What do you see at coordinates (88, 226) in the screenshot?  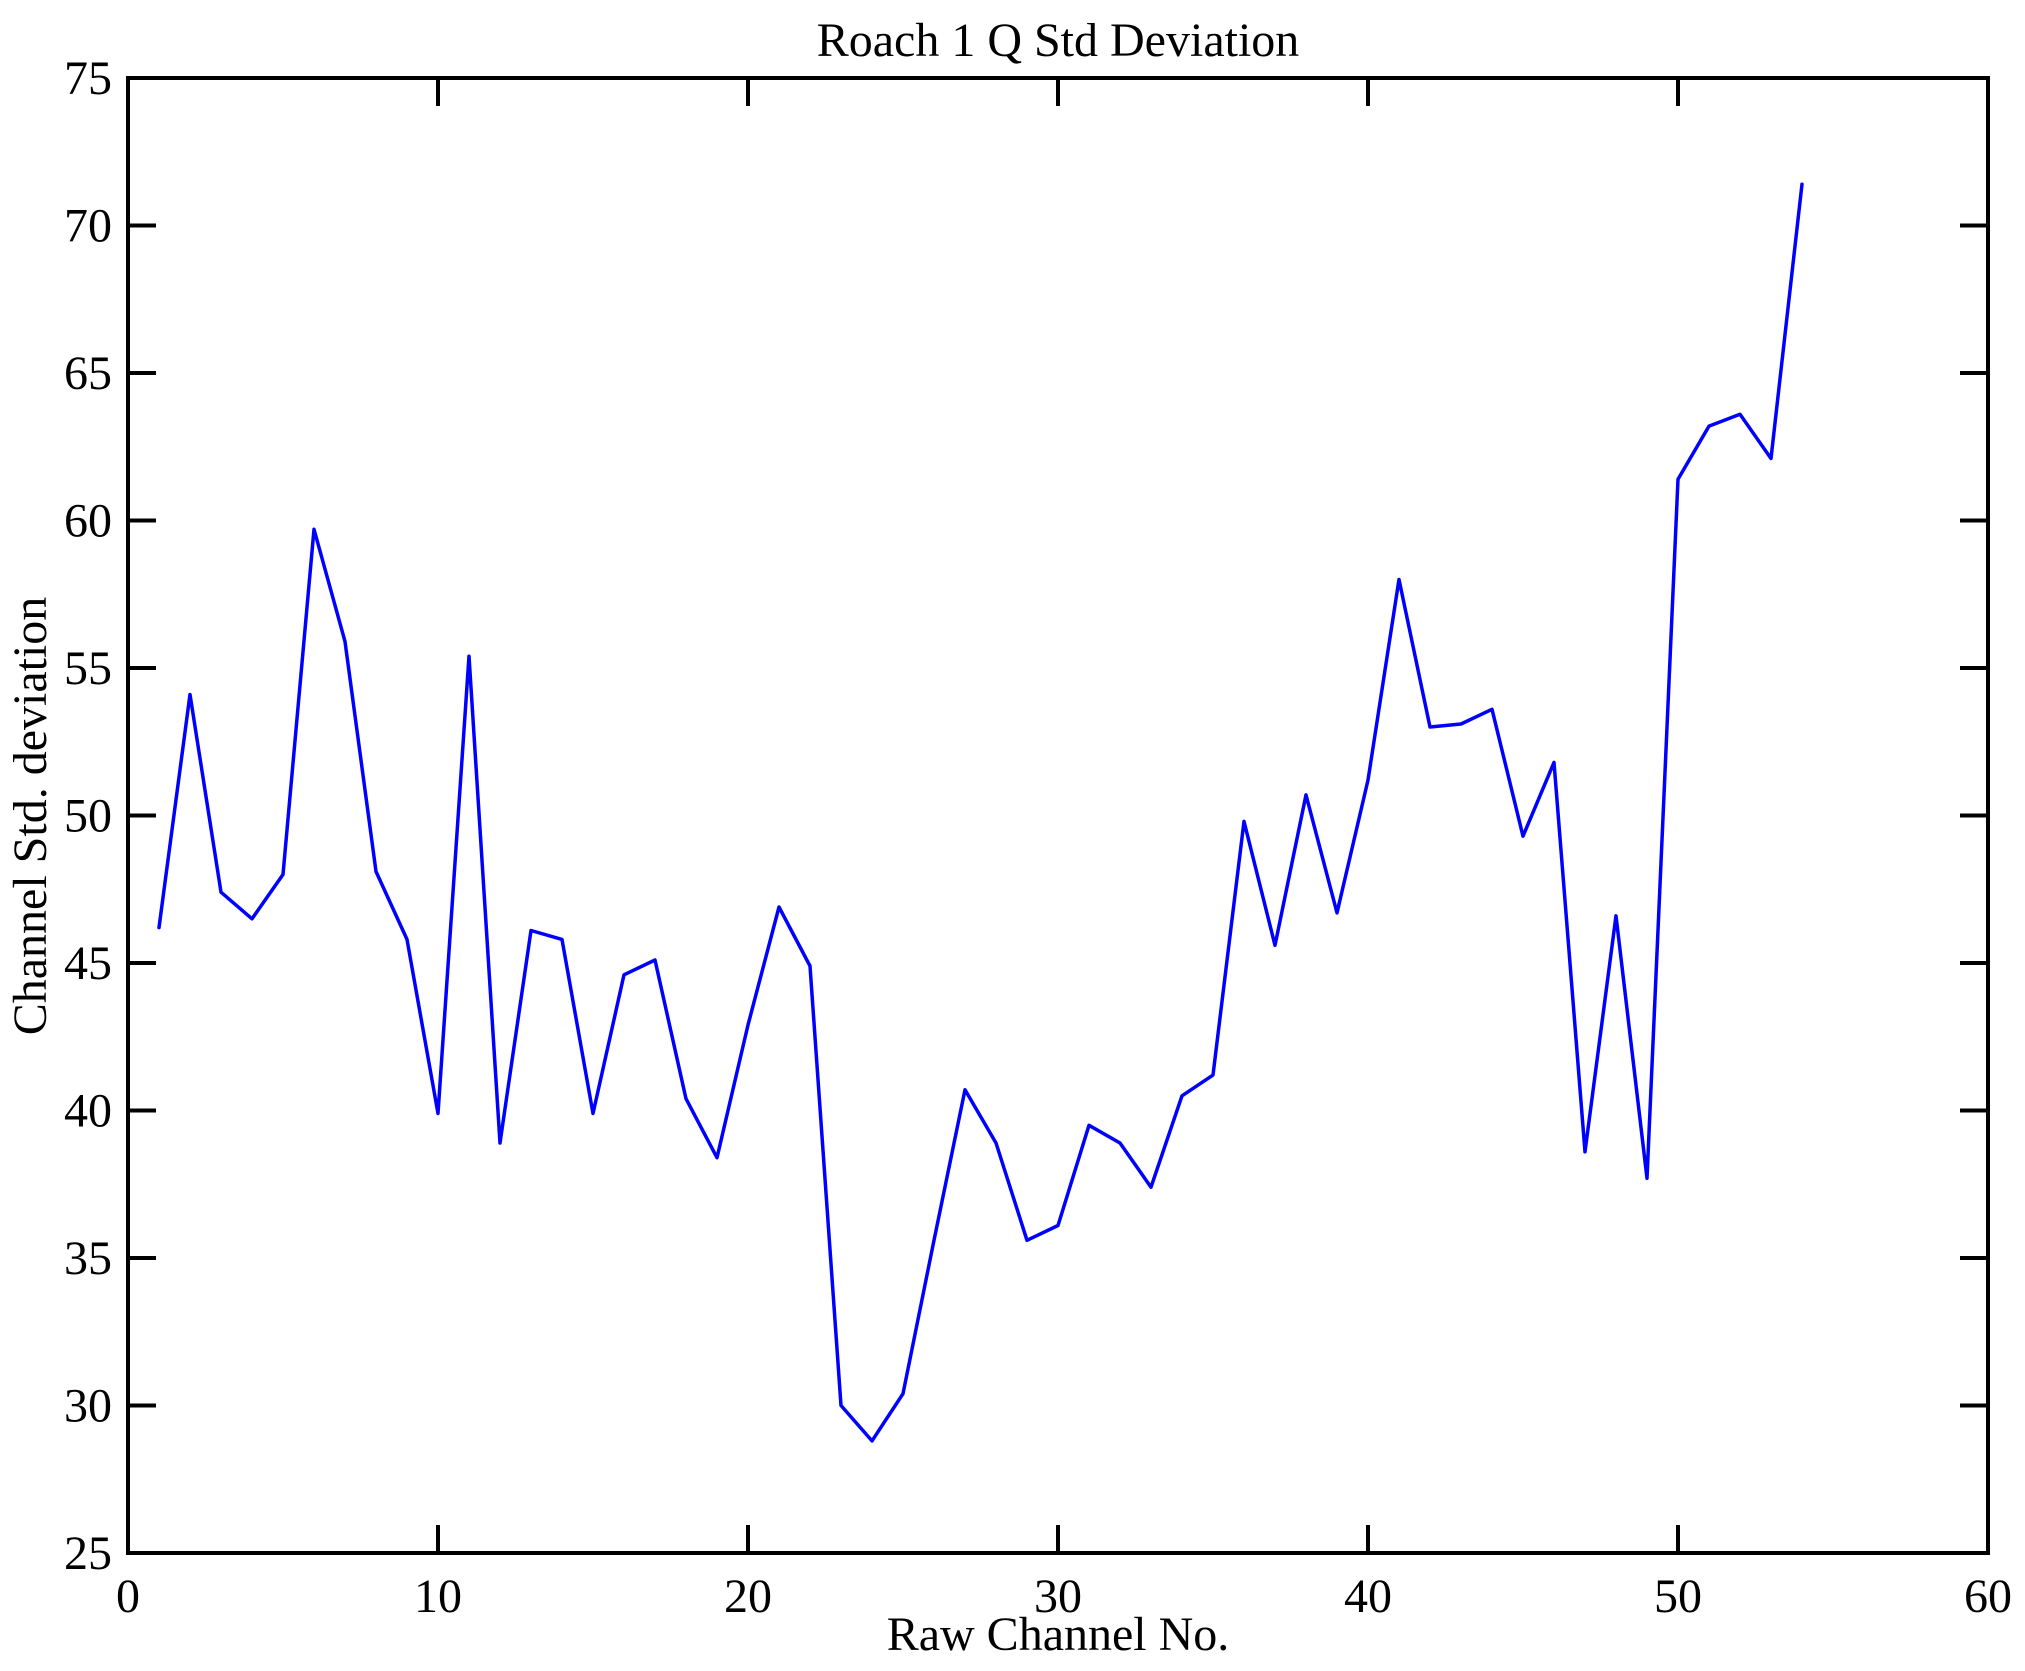 I see `y-tick-label: 70` at bounding box center [88, 226].